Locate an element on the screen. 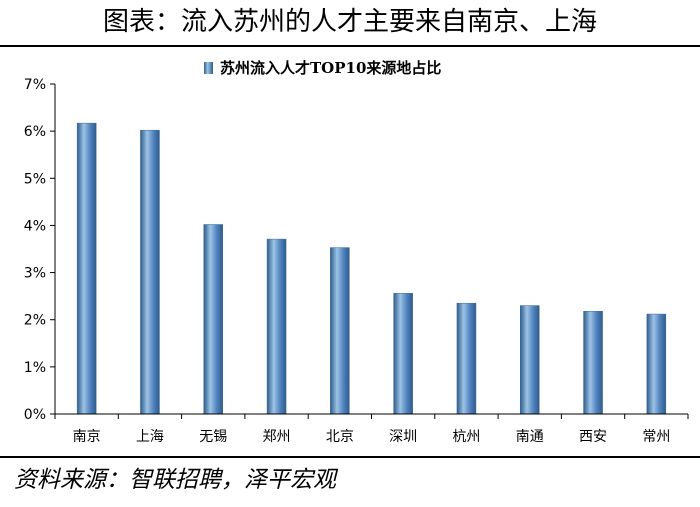 Image resolution: width=700 pixels, height=507 pixels. x-tick-label: 西安 is located at coordinates (593, 437).